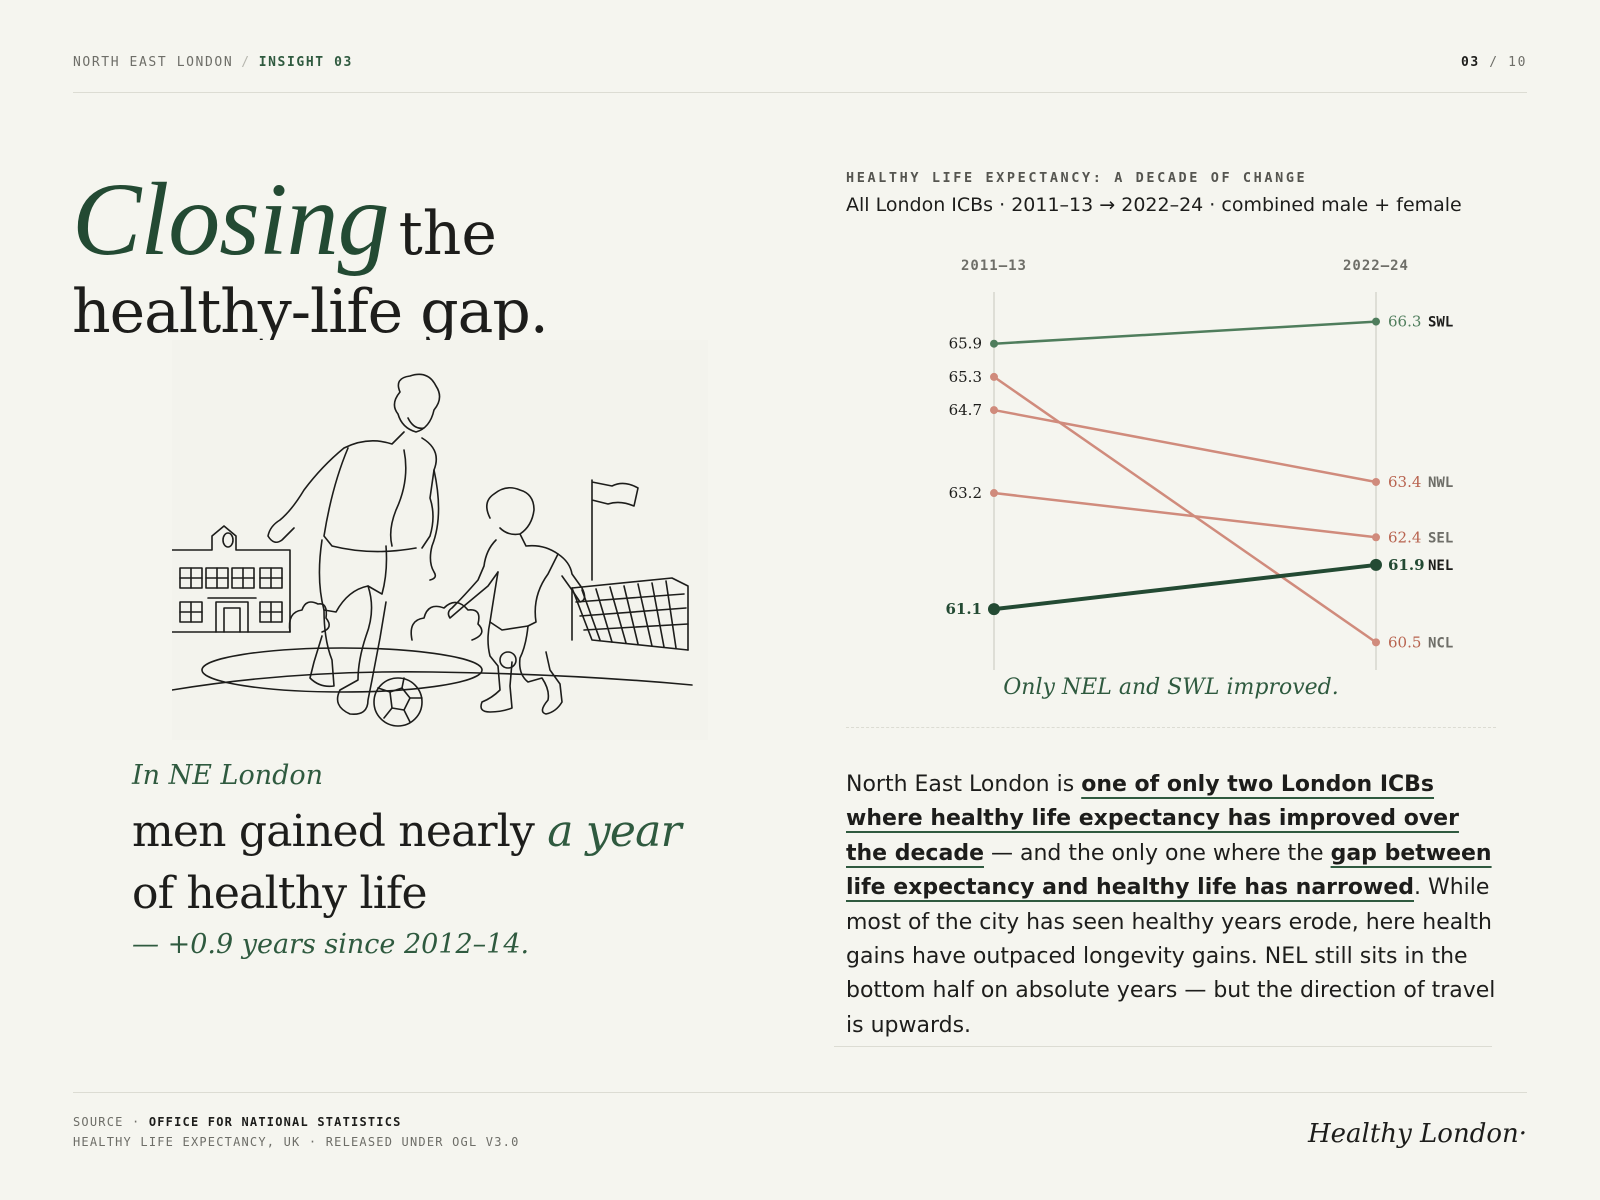 Image resolution: width=1600 pixels, height=1200 pixels. What do you see at coordinates (800, 72) in the screenshot?
I see `top-bar: NORTH EAST LONDON / INSIGHT 03 03 / 10` at bounding box center [800, 72].